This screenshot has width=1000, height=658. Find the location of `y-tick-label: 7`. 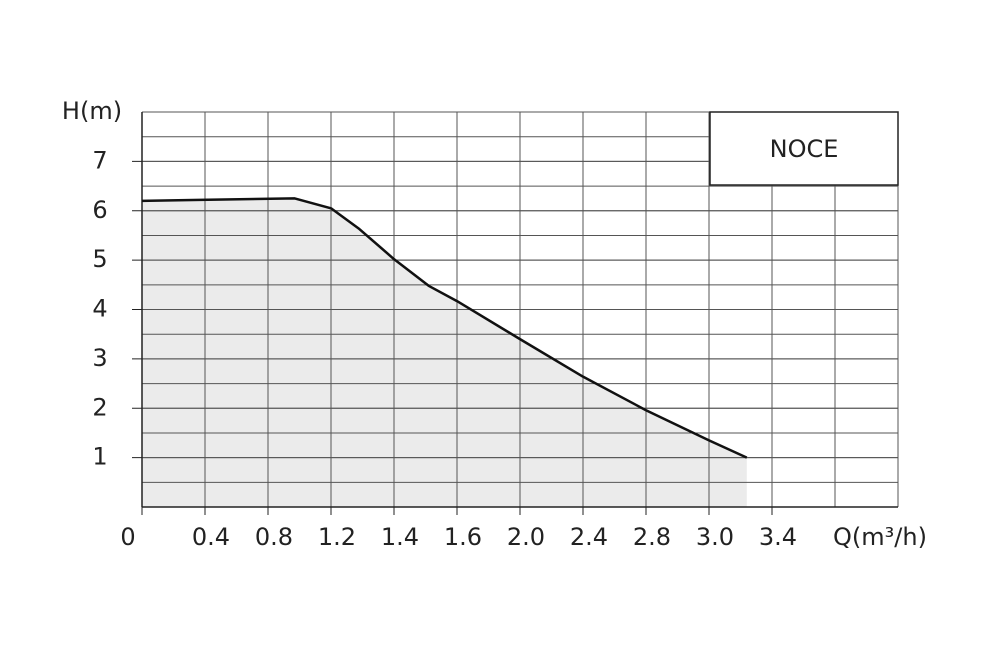

y-tick-label: 7 is located at coordinates (99, 160).